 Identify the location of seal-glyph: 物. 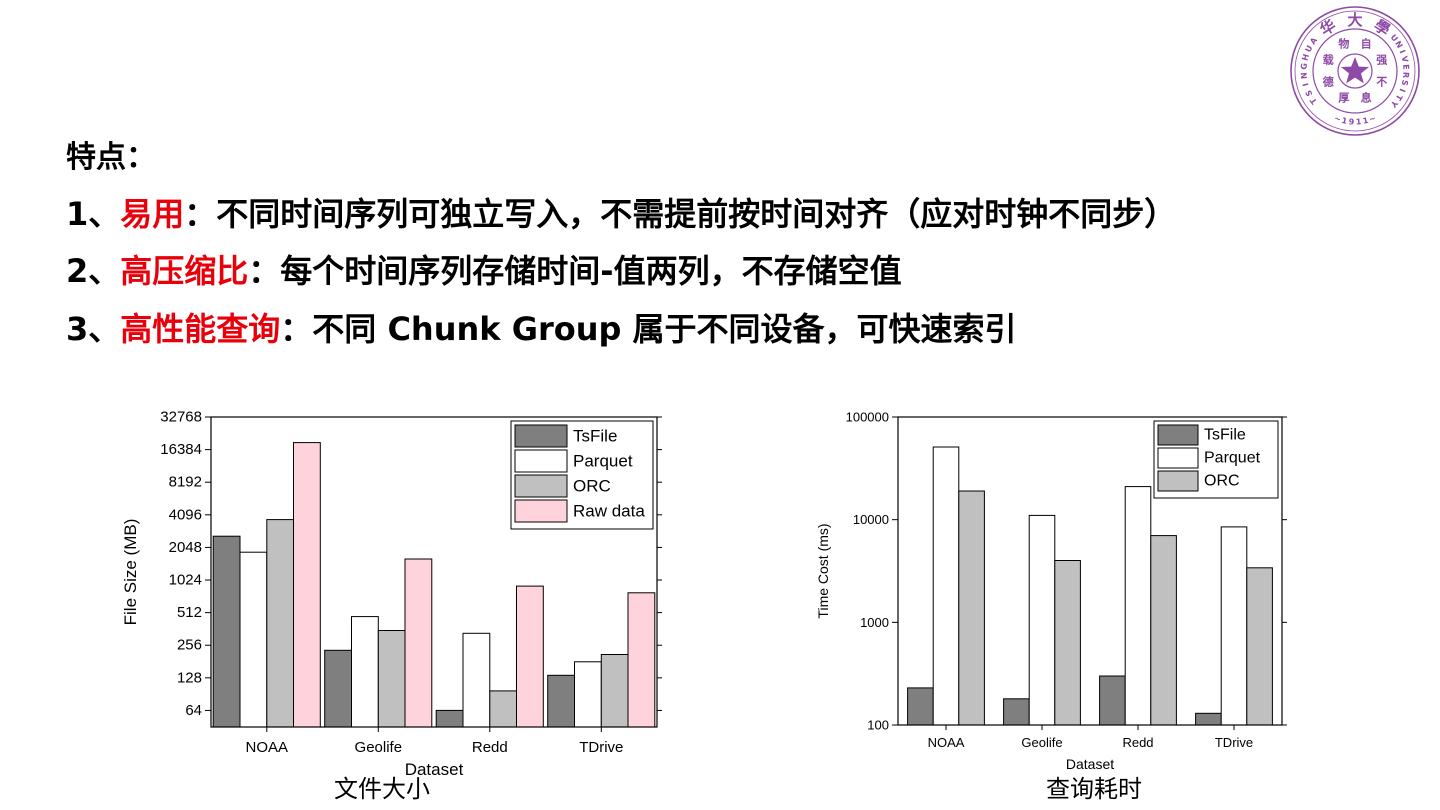
(1343, 44).